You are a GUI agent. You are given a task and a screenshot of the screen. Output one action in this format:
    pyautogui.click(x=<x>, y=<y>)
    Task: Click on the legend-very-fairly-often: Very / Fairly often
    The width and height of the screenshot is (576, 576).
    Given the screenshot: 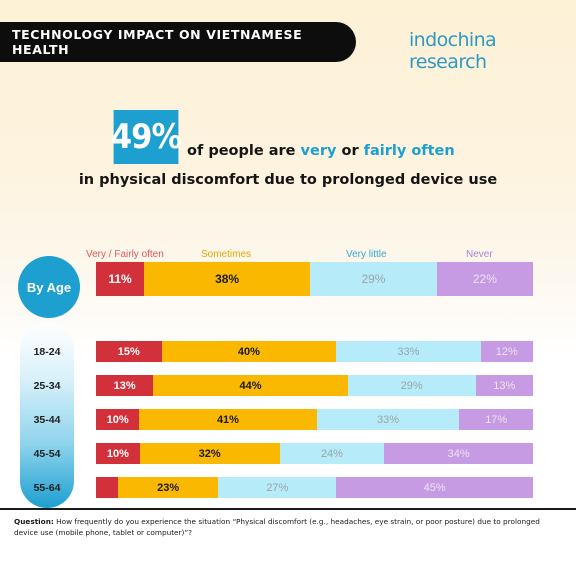 What is the action you would take?
    pyautogui.click(x=125, y=254)
    